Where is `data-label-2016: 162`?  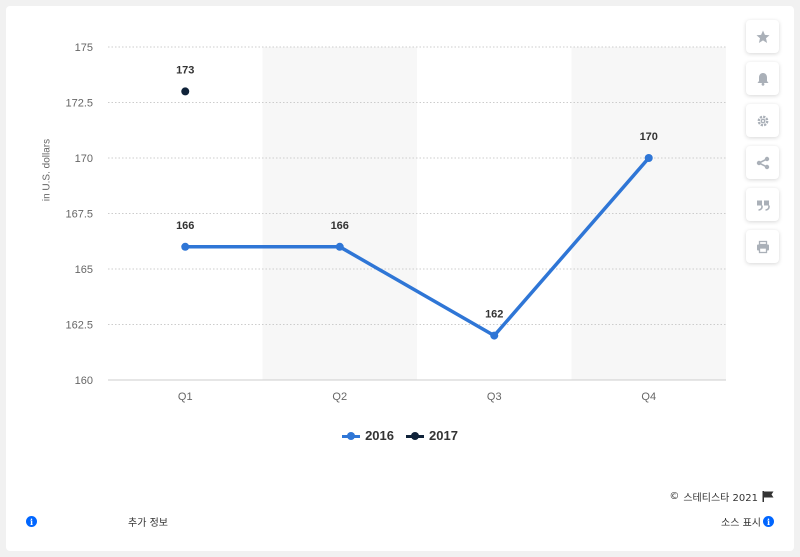
data-label-2016: 162 is located at coordinates (494, 315).